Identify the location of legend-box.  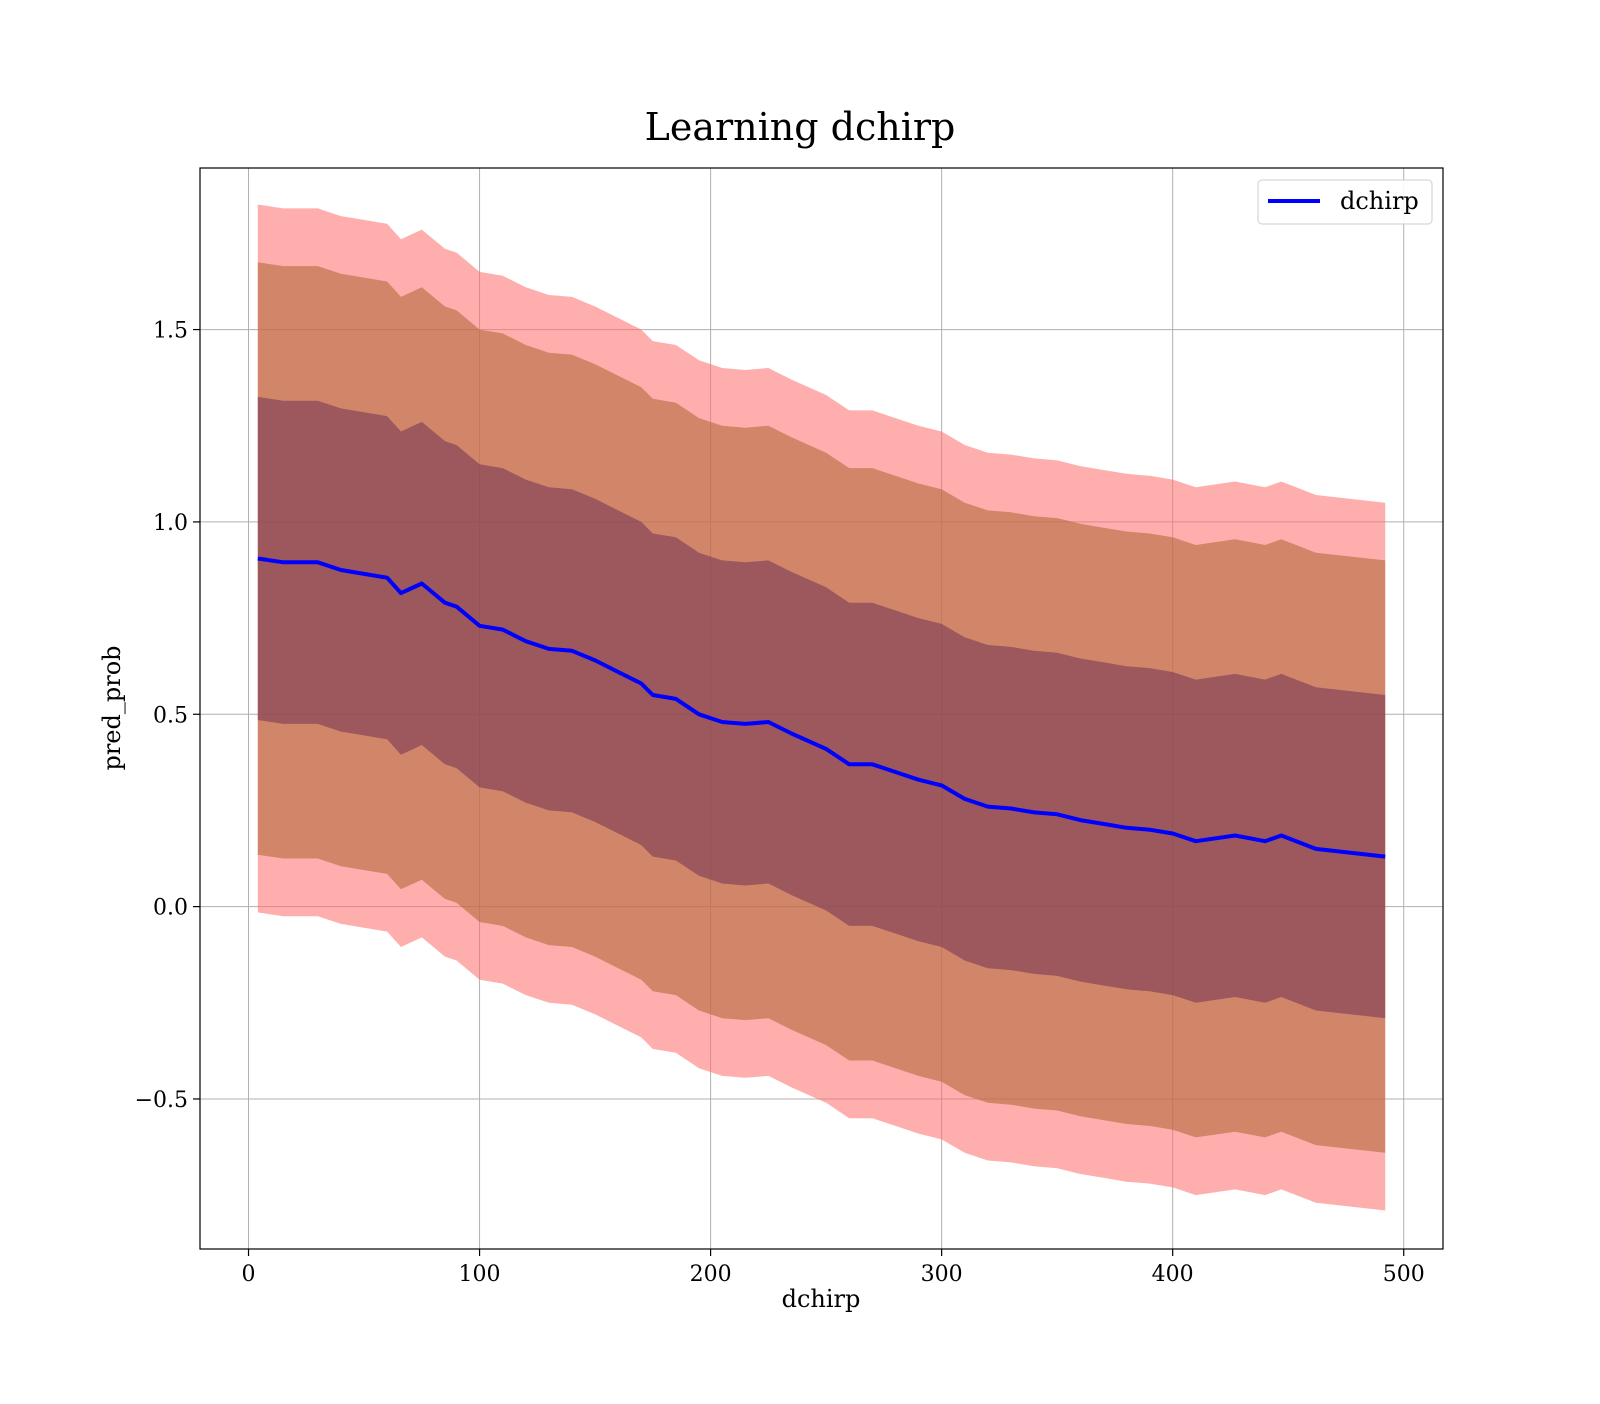
(1345, 202).